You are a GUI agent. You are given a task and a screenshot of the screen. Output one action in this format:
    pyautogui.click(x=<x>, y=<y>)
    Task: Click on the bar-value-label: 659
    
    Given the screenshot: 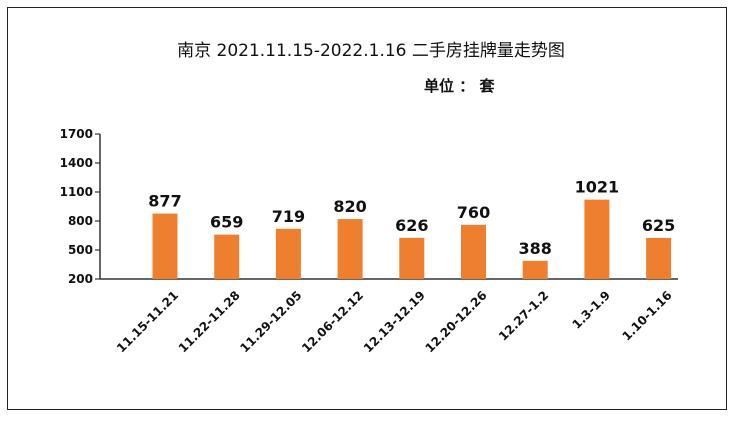 What is the action you would take?
    pyautogui.click(x=226, y=222)
    